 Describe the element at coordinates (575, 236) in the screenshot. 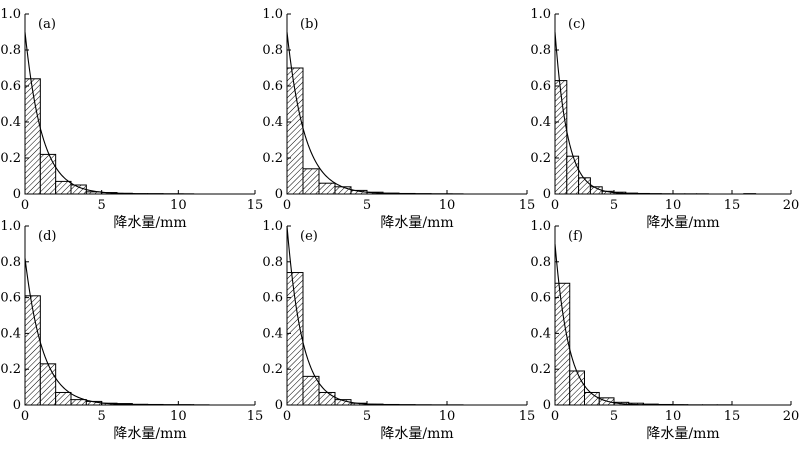

I see `panel-label: (f)` at that location.